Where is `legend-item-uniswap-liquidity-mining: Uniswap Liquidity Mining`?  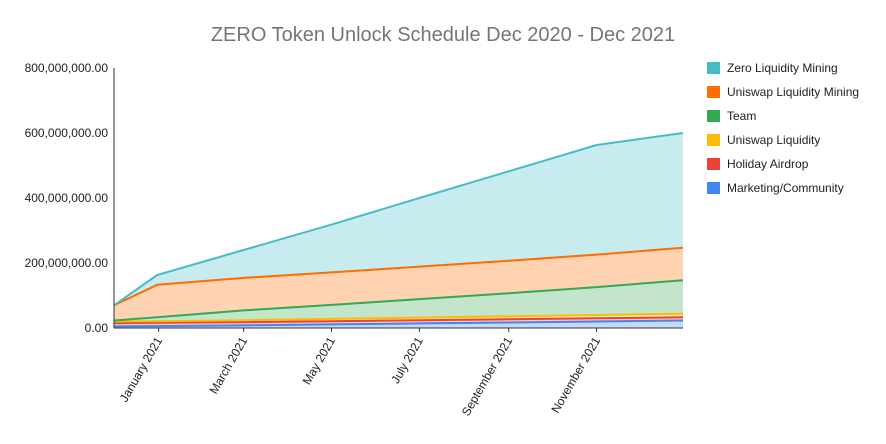
legend-item-uniswap-liquidity-mining: Uniswap Liquidity Mining is located at coordinates (783, 92).